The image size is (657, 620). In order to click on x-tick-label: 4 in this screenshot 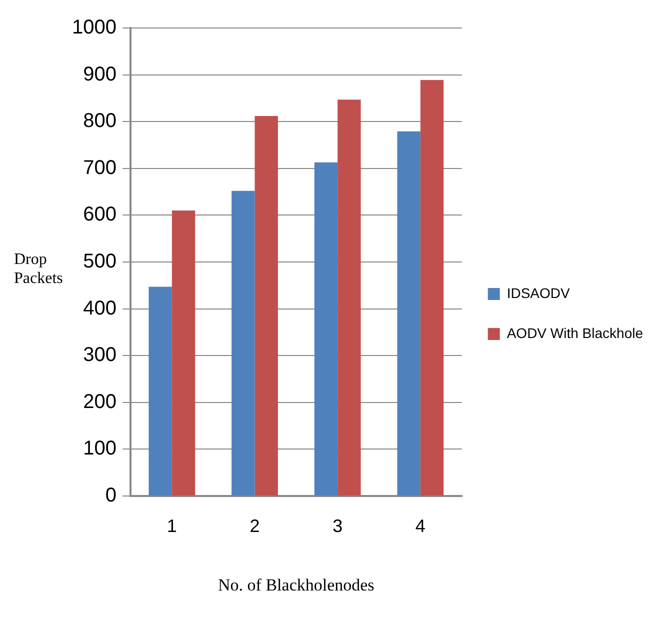, I will do `click(420, 526)`.